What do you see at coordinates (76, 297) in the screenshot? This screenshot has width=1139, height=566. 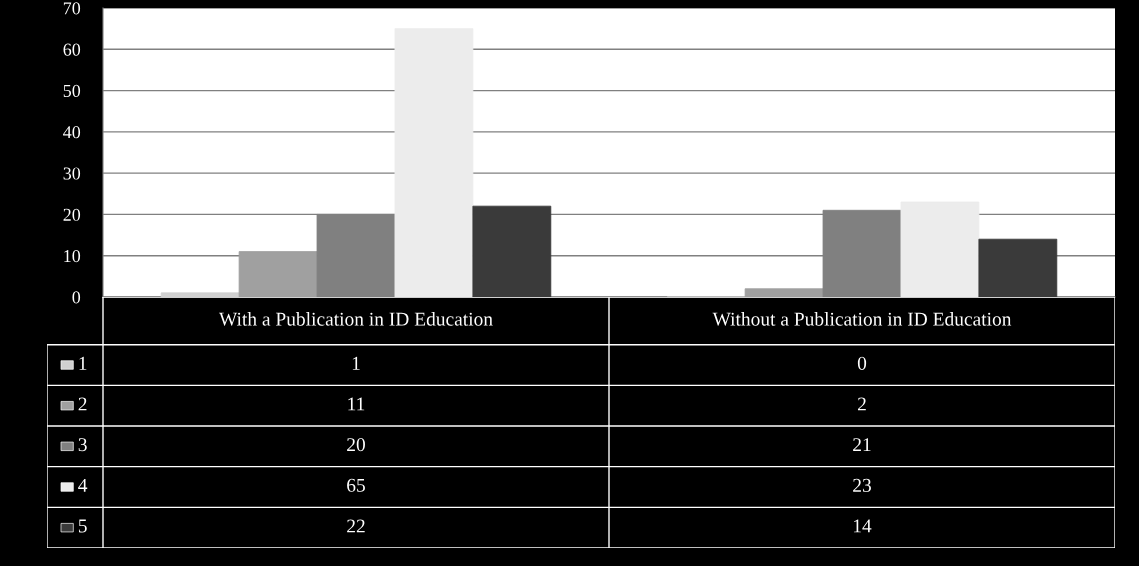 I see `y-tick-label: 0` at bounding box center [76, 297].